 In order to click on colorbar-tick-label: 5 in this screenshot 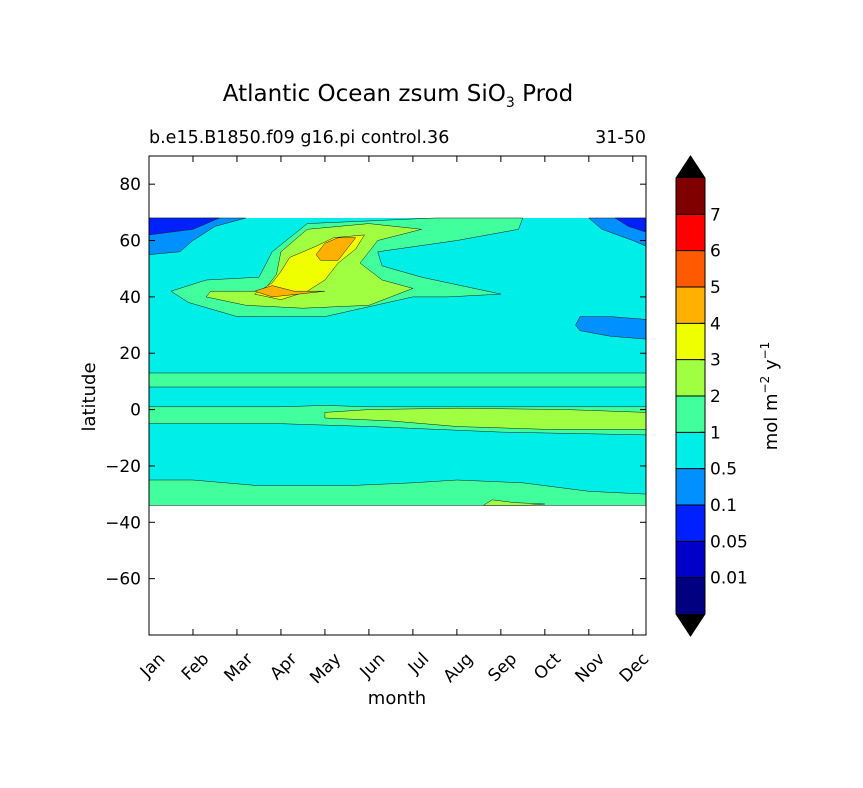, I will do `click(715, 288)`.